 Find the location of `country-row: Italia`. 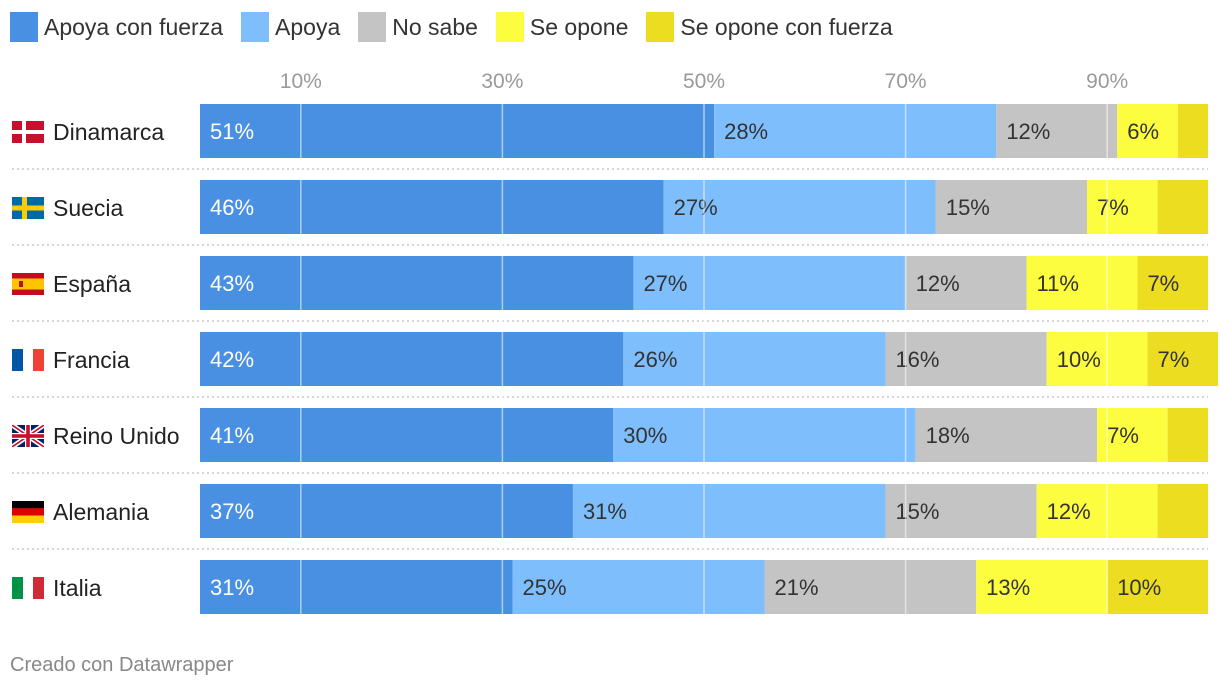

country-row: Italia is located at coordinates (57, 588).